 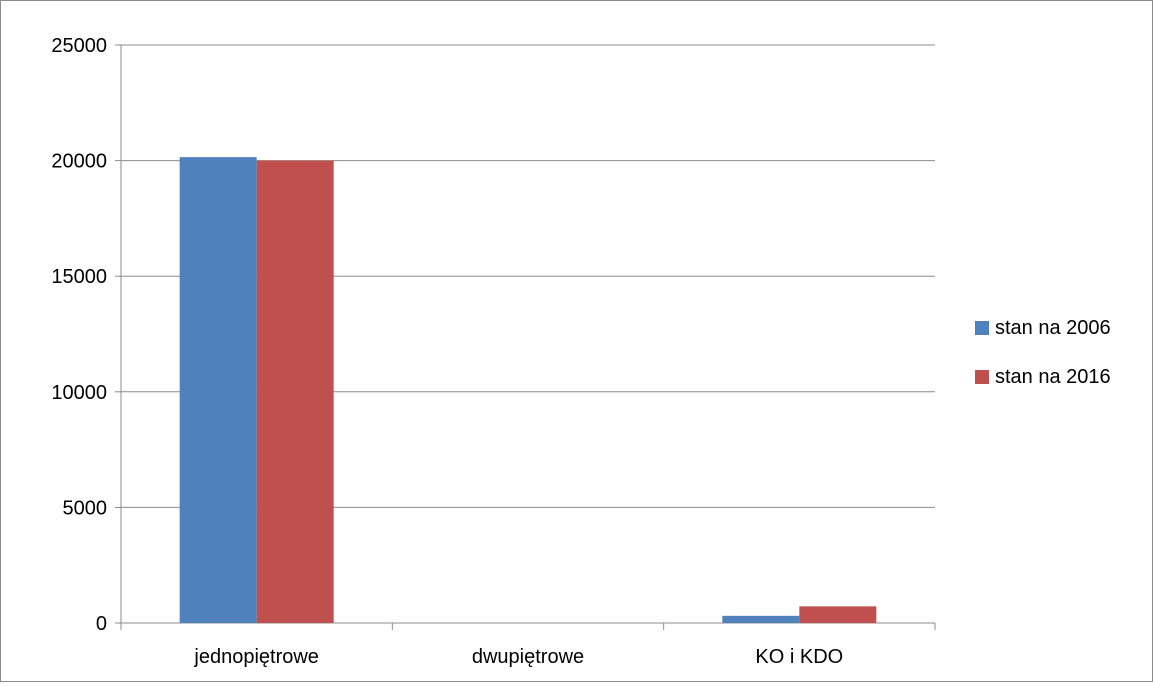 What do you see at coordinates (1053, 328) in the screenshot?
I see `legend-label: stan na 2006` at bounding box center [1053, 328].